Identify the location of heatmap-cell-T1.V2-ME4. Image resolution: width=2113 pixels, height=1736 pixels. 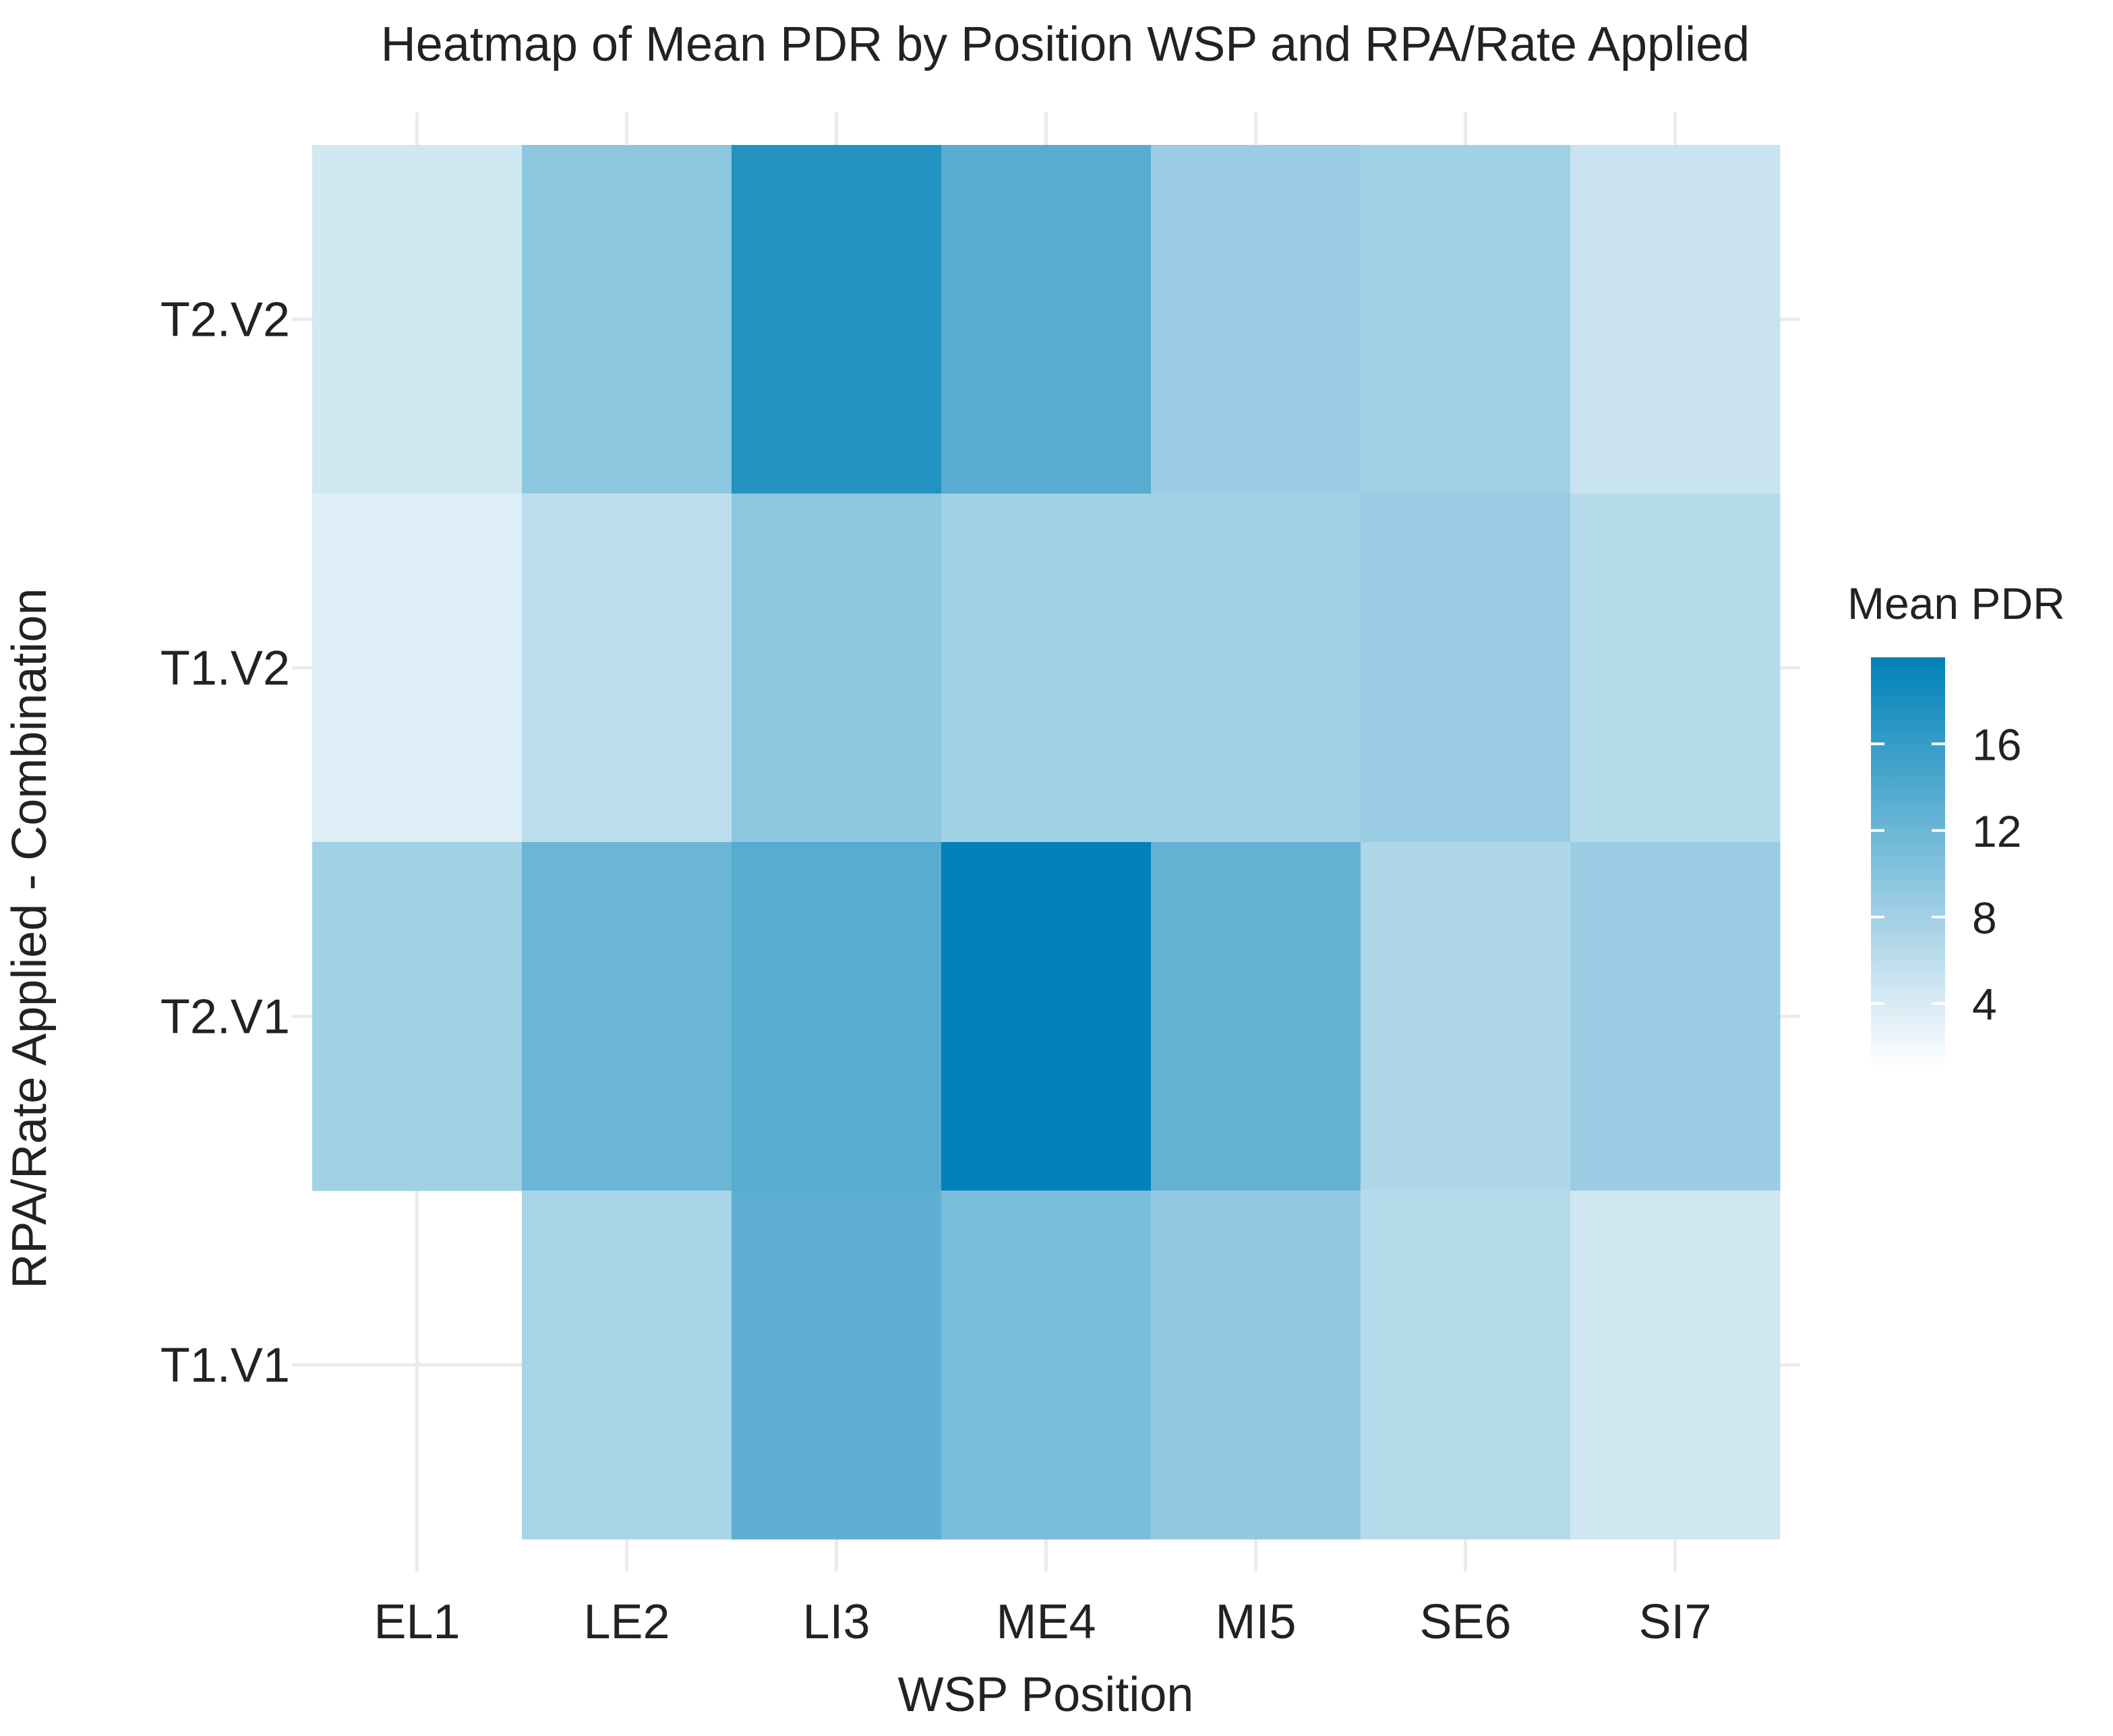
(1046, 668).